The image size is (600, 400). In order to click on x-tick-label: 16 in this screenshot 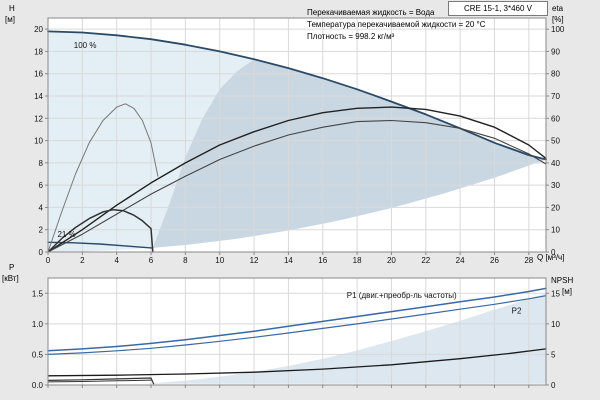, I will do `click(322, 260)`.